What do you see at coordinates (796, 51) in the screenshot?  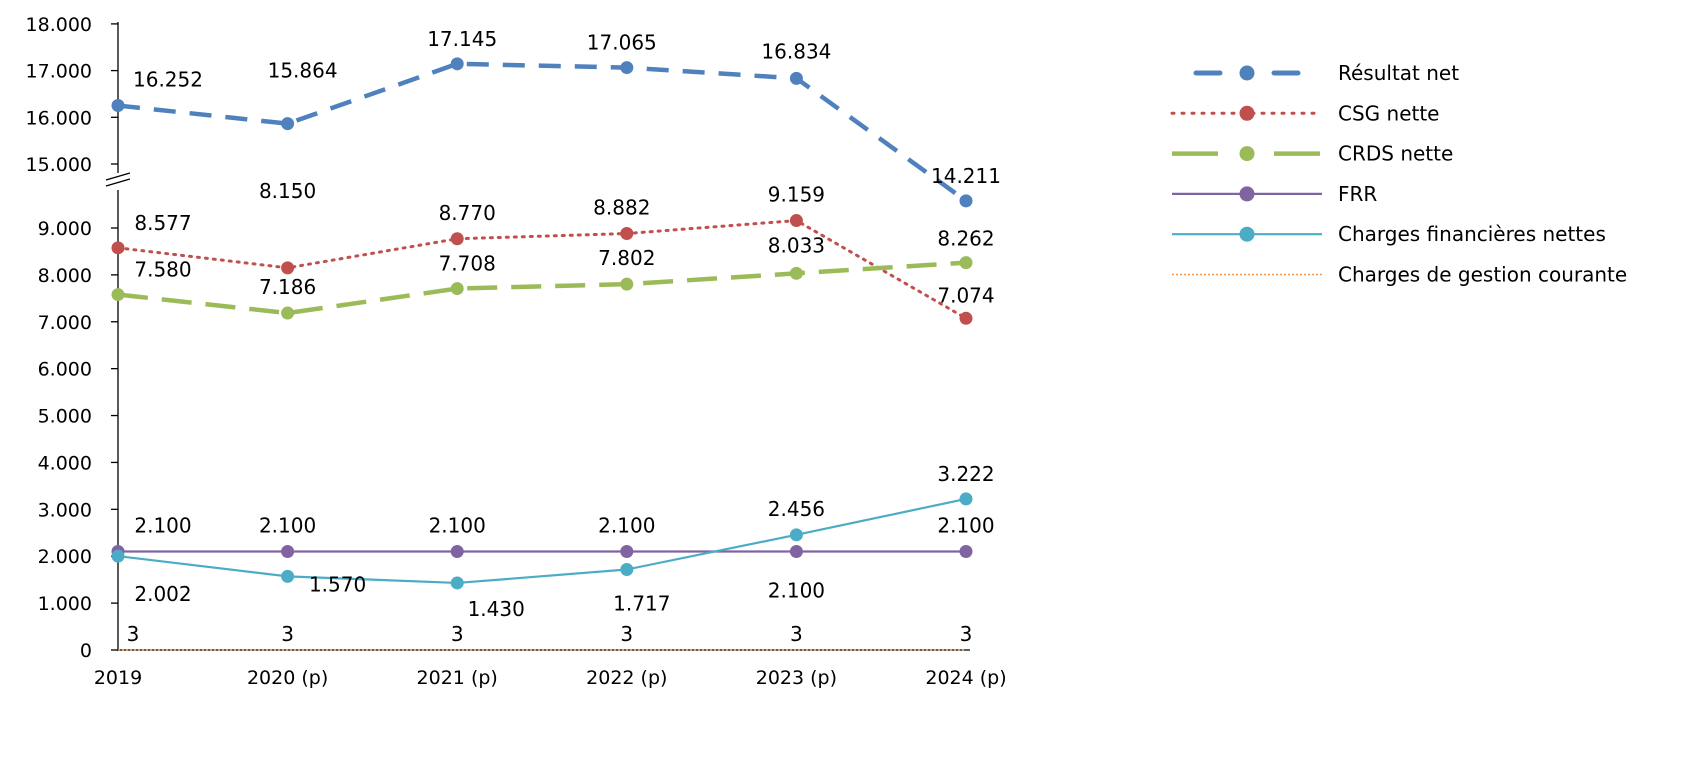 I see `data-label-resultat-net: 16.834` at bounding box center [796, 51].